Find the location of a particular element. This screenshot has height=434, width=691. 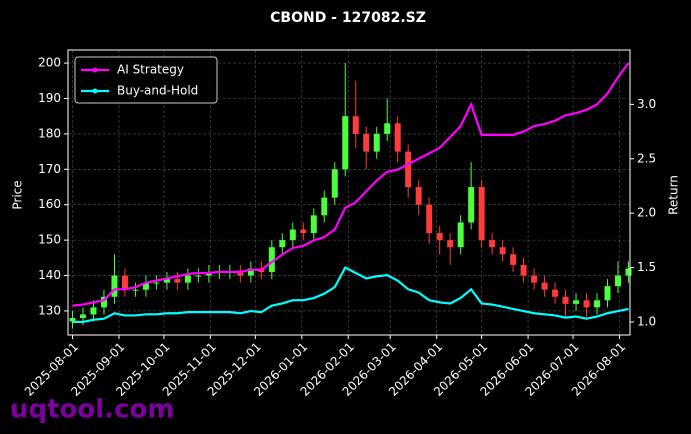

y-tick-label: 180 is located at coordinates (49, 133).